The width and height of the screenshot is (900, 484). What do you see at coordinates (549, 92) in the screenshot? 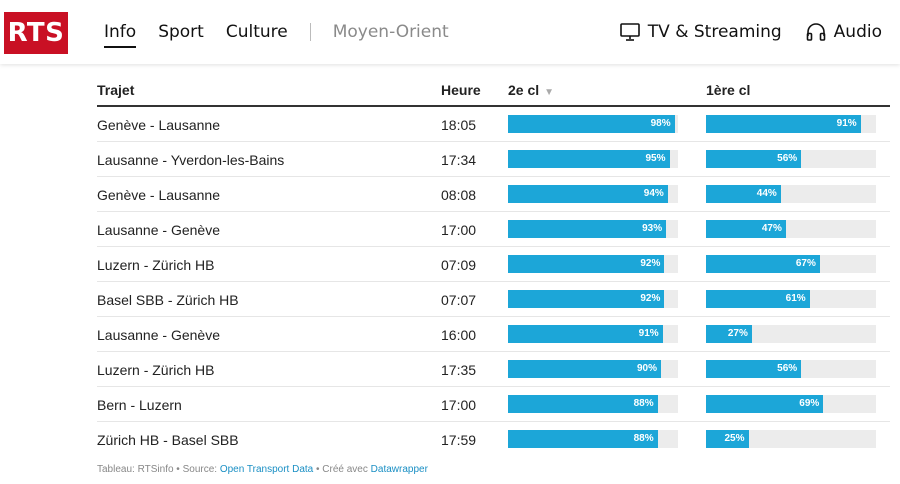
I see `sort-desc-icon: ▼` at bounding box center [549, 92].